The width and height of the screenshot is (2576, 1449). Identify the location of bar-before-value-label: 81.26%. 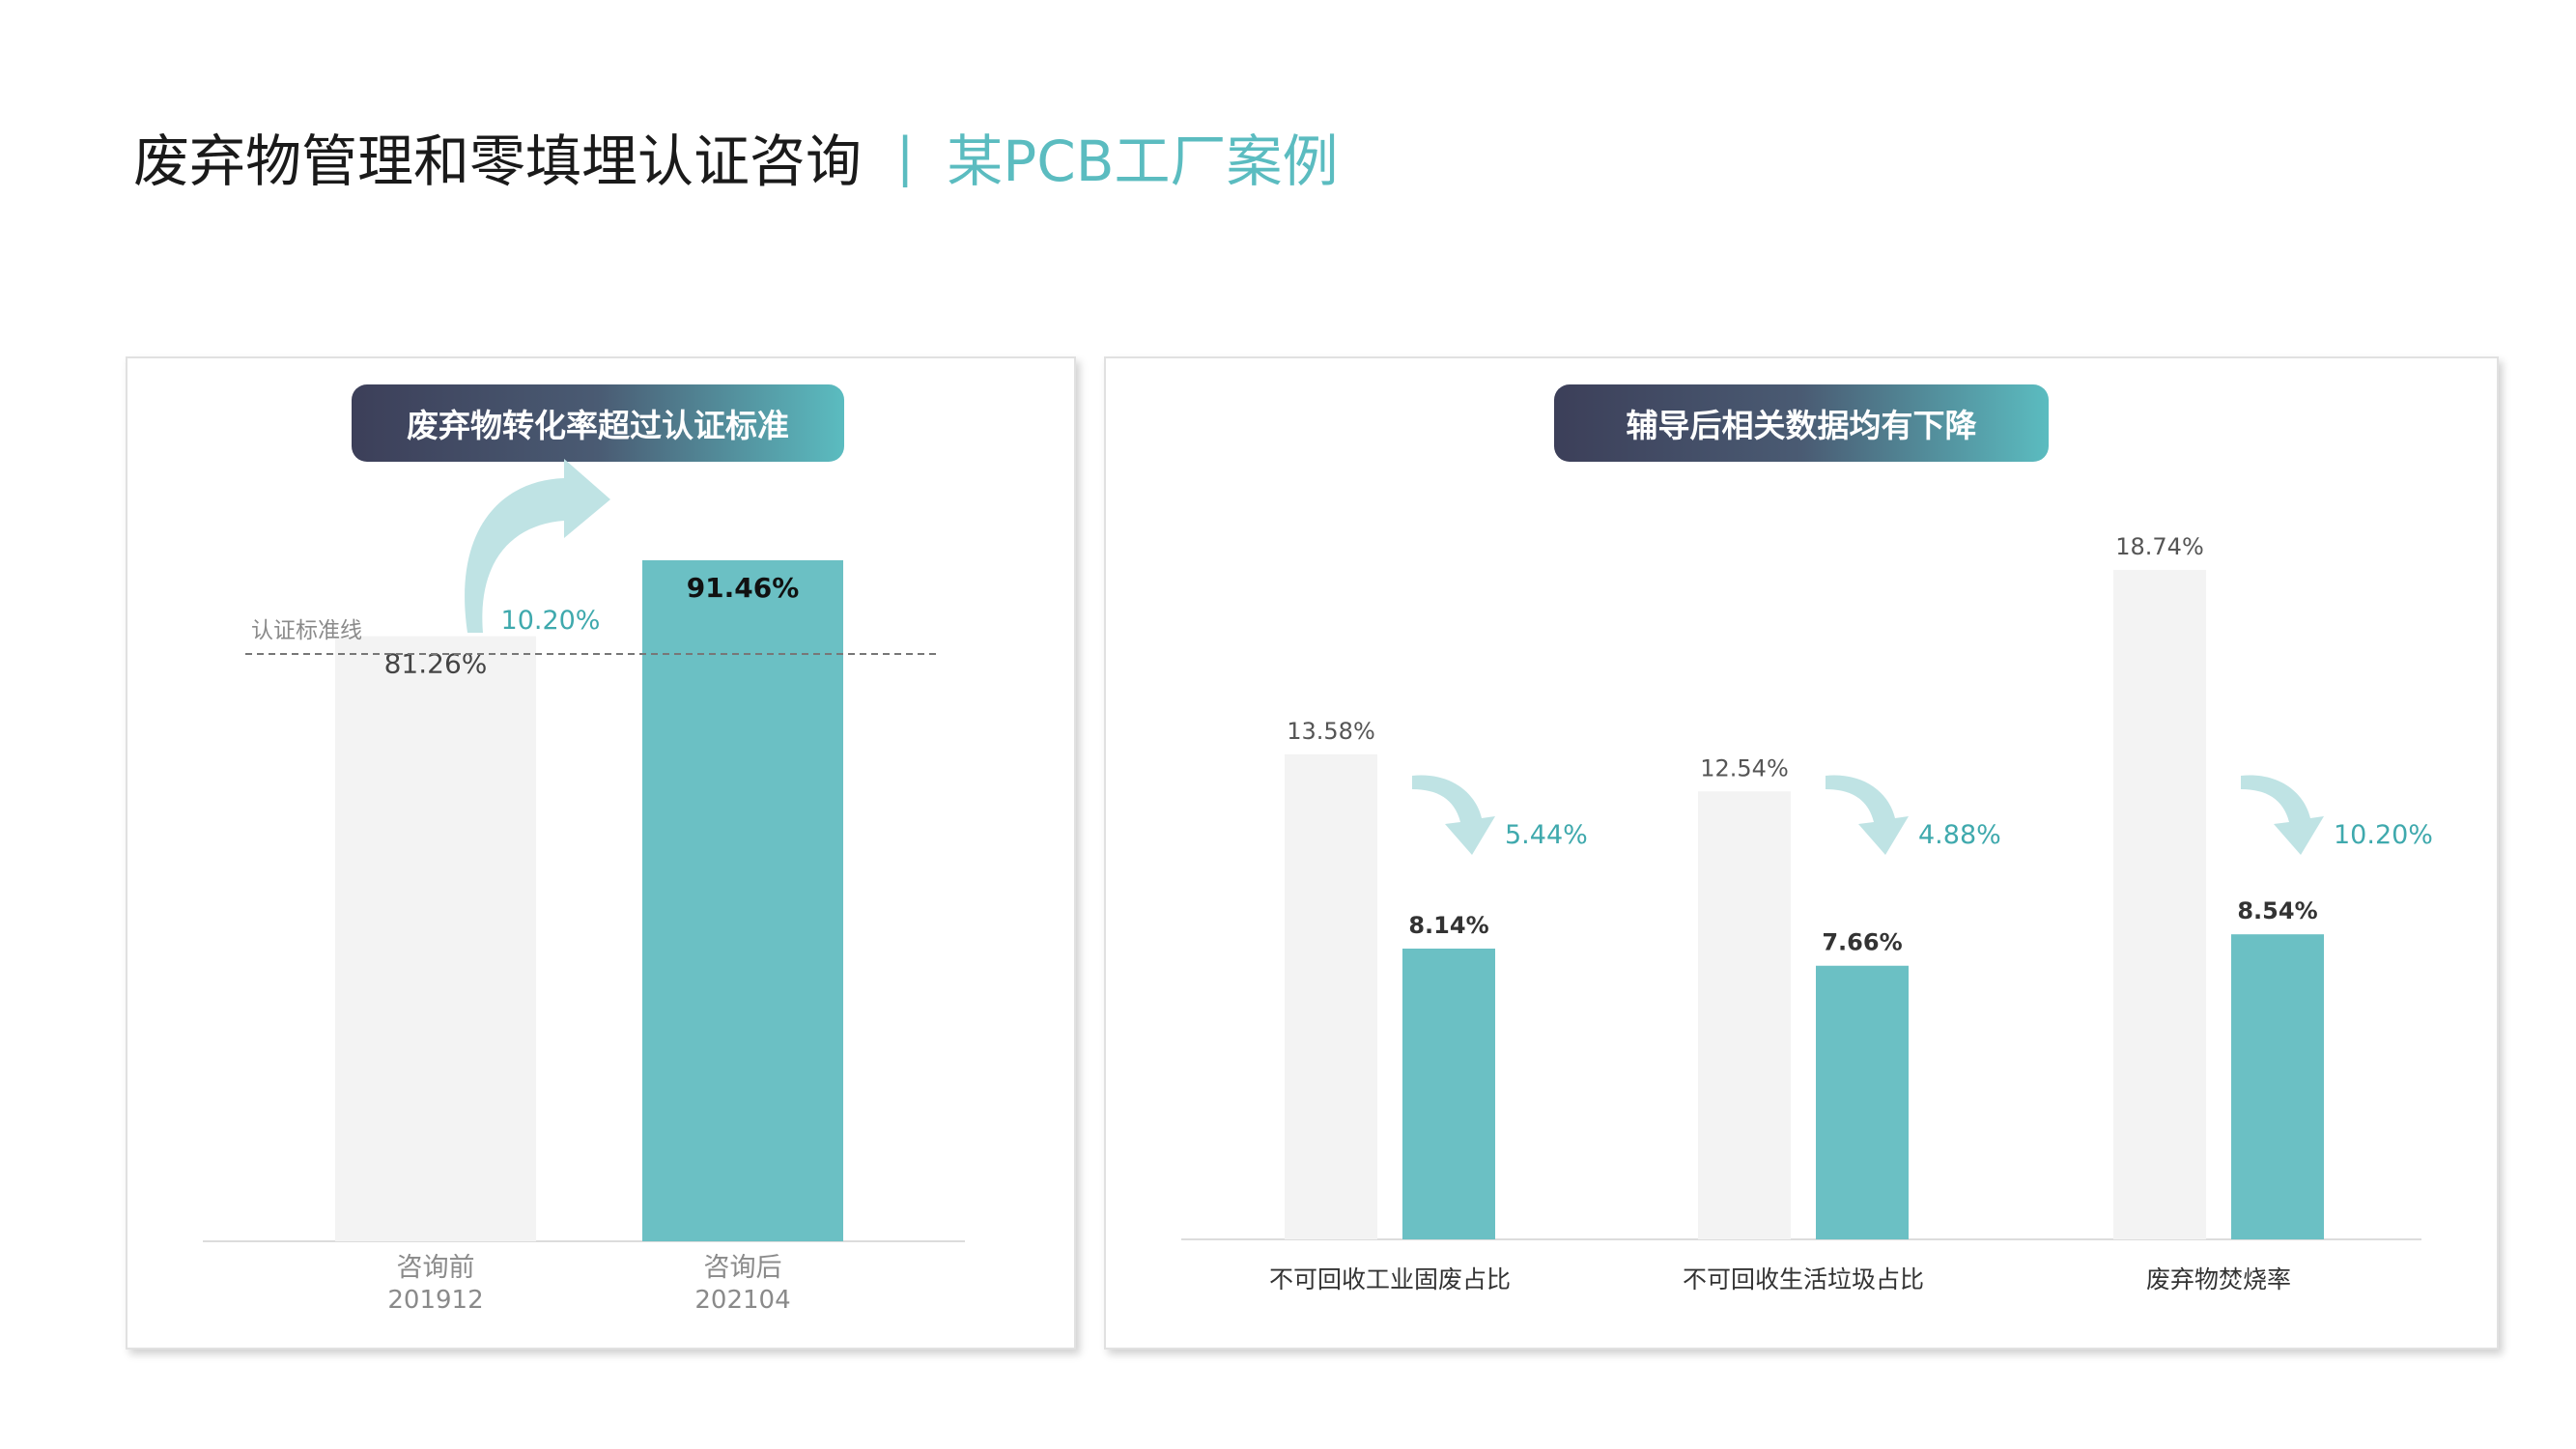
(436, 664).